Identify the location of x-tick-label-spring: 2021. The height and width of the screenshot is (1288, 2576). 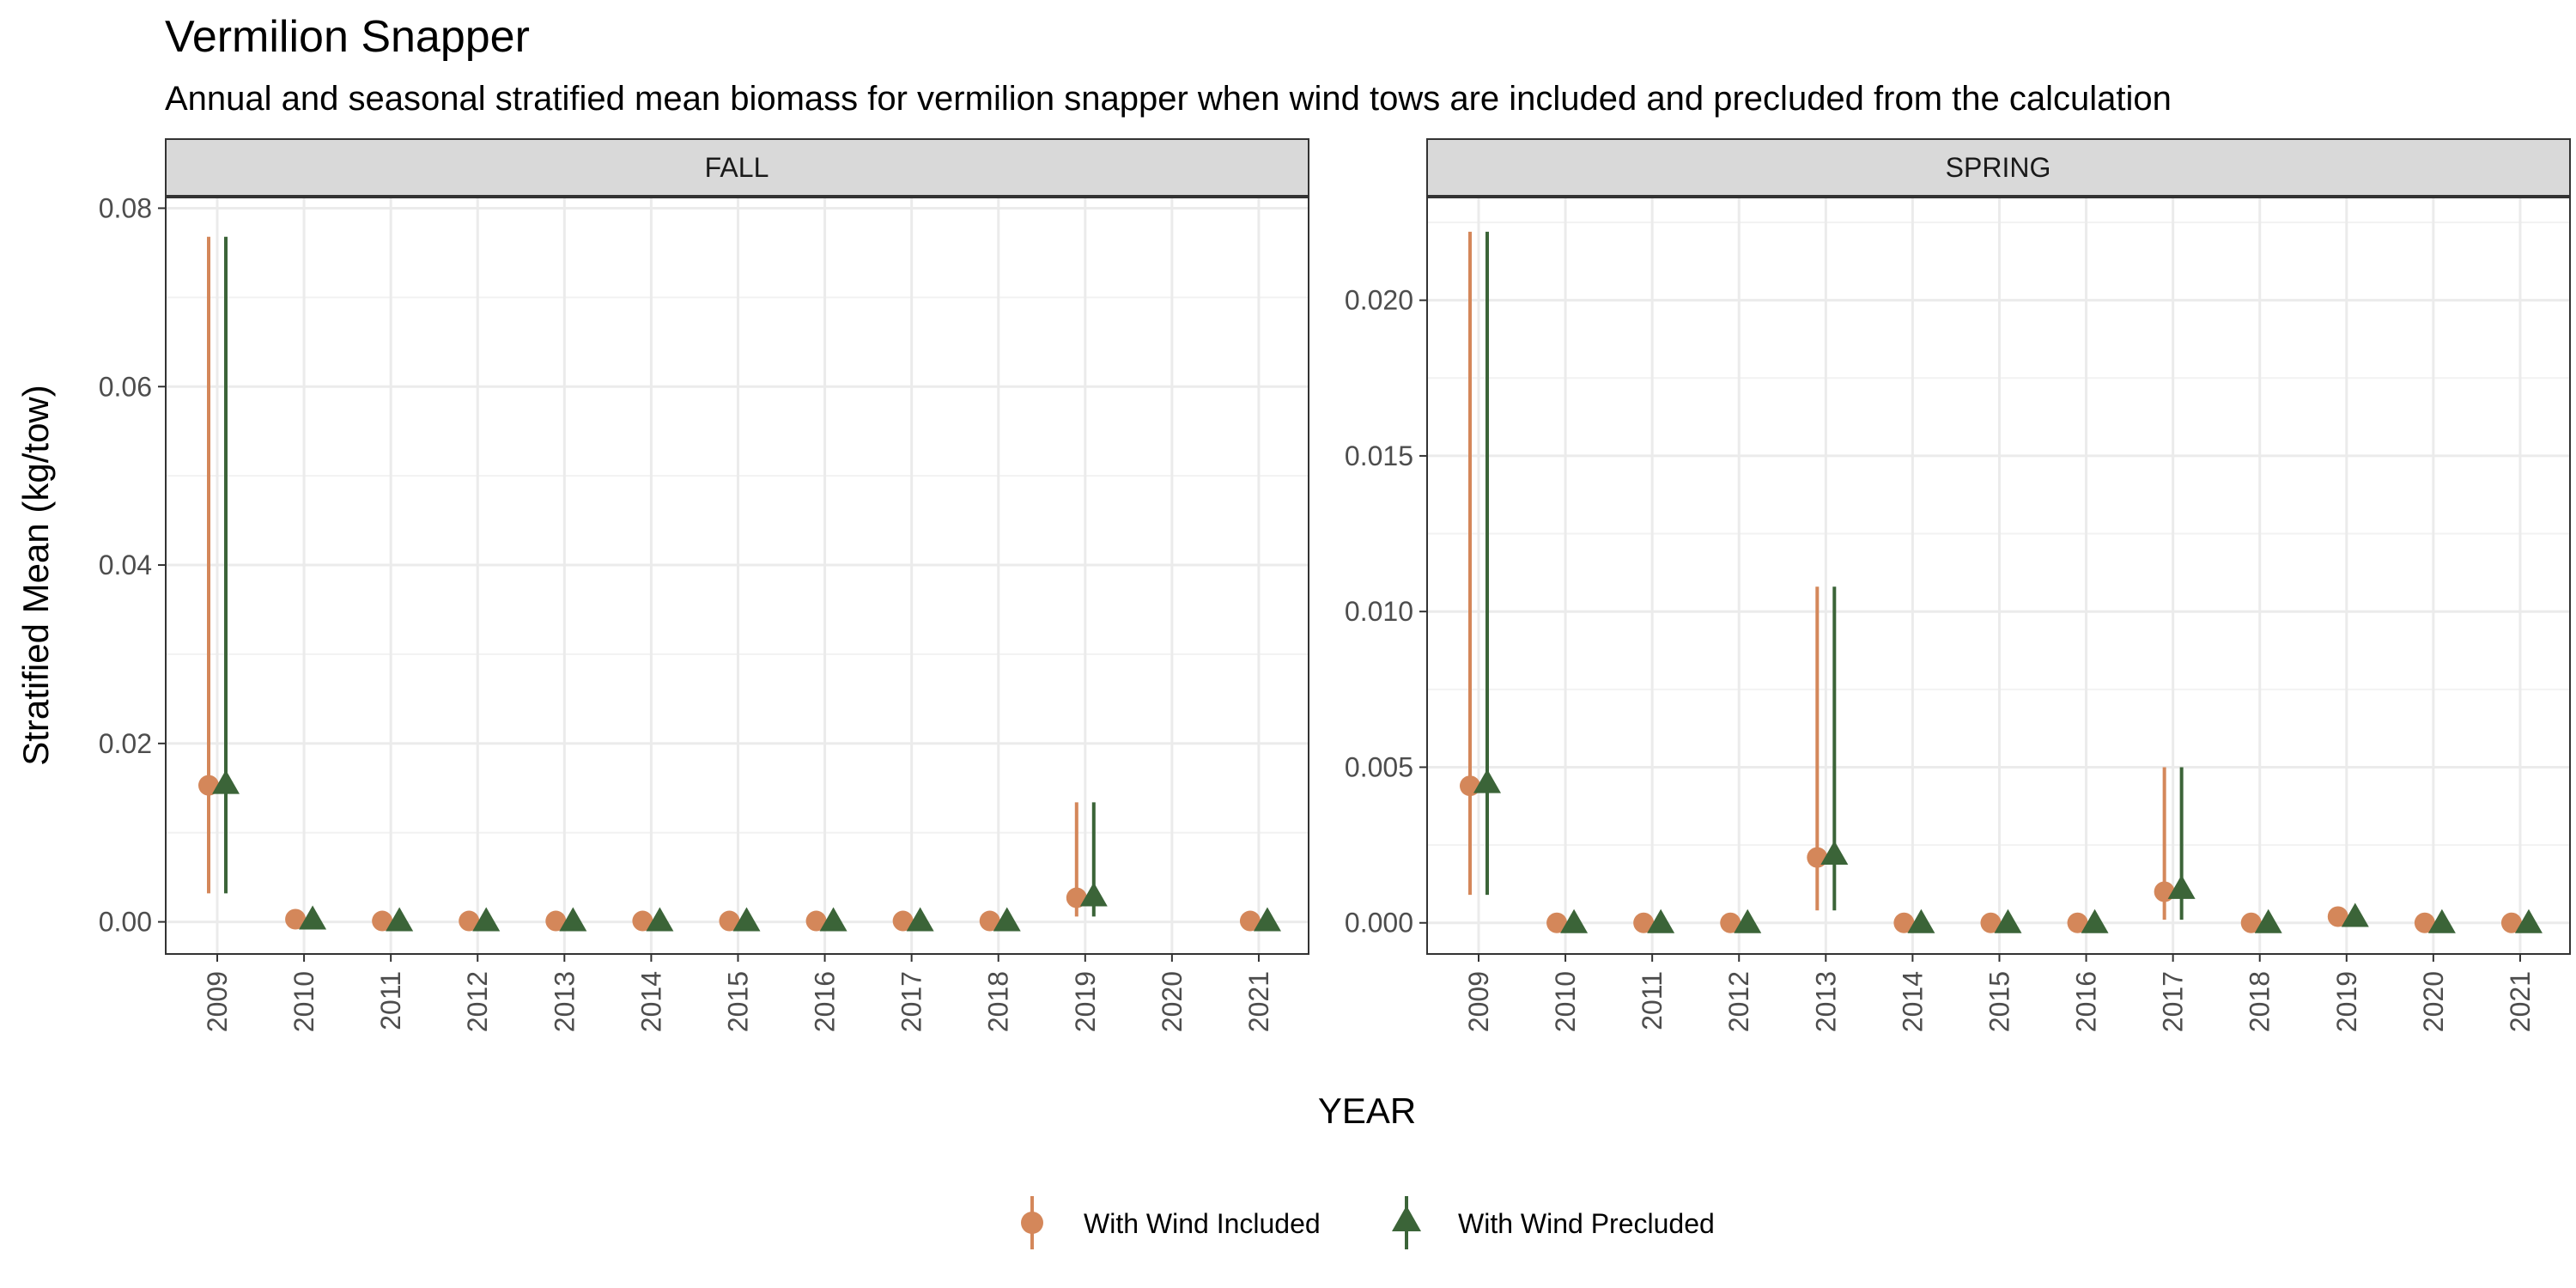
(2521, 1002).